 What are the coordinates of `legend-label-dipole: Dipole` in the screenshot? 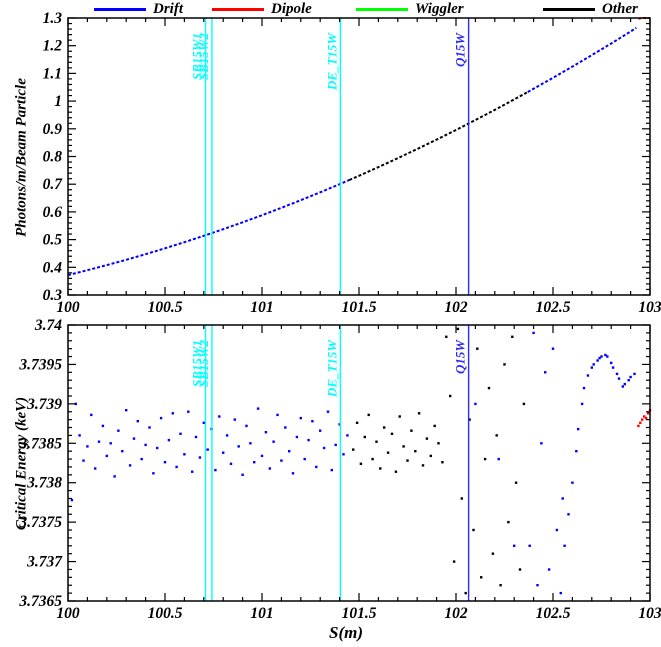 It's located at (291, 9).